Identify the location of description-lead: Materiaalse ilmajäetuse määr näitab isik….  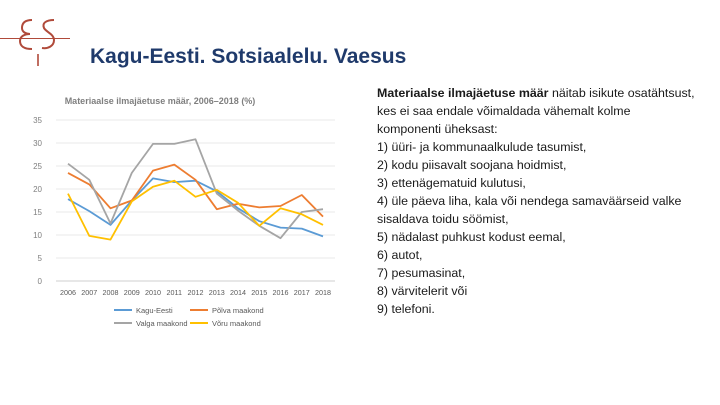
(537, 111).